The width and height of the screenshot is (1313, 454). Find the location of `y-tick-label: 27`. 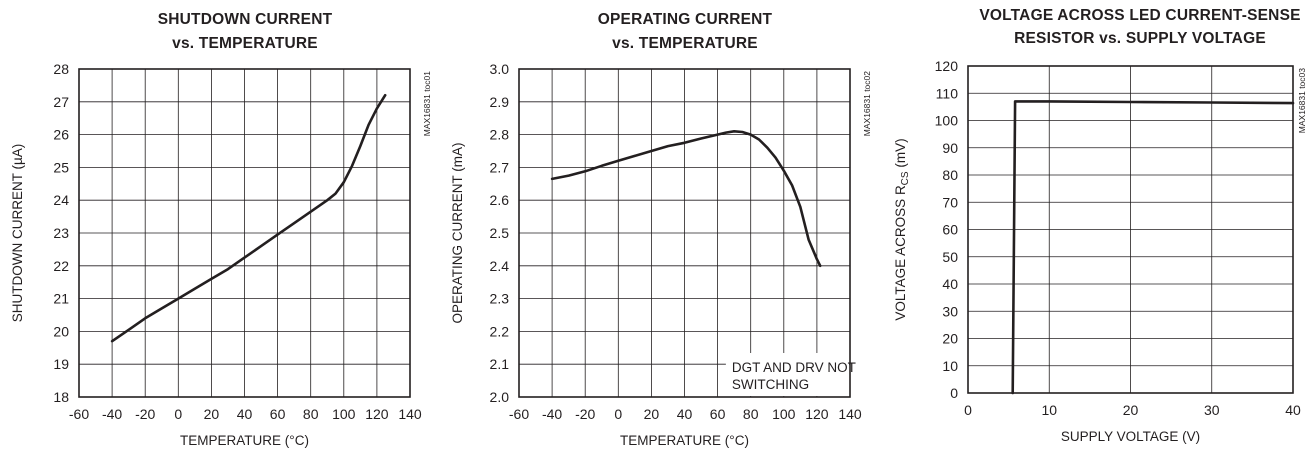

y-tick-label: 27 is located at coordinates (61, 102).